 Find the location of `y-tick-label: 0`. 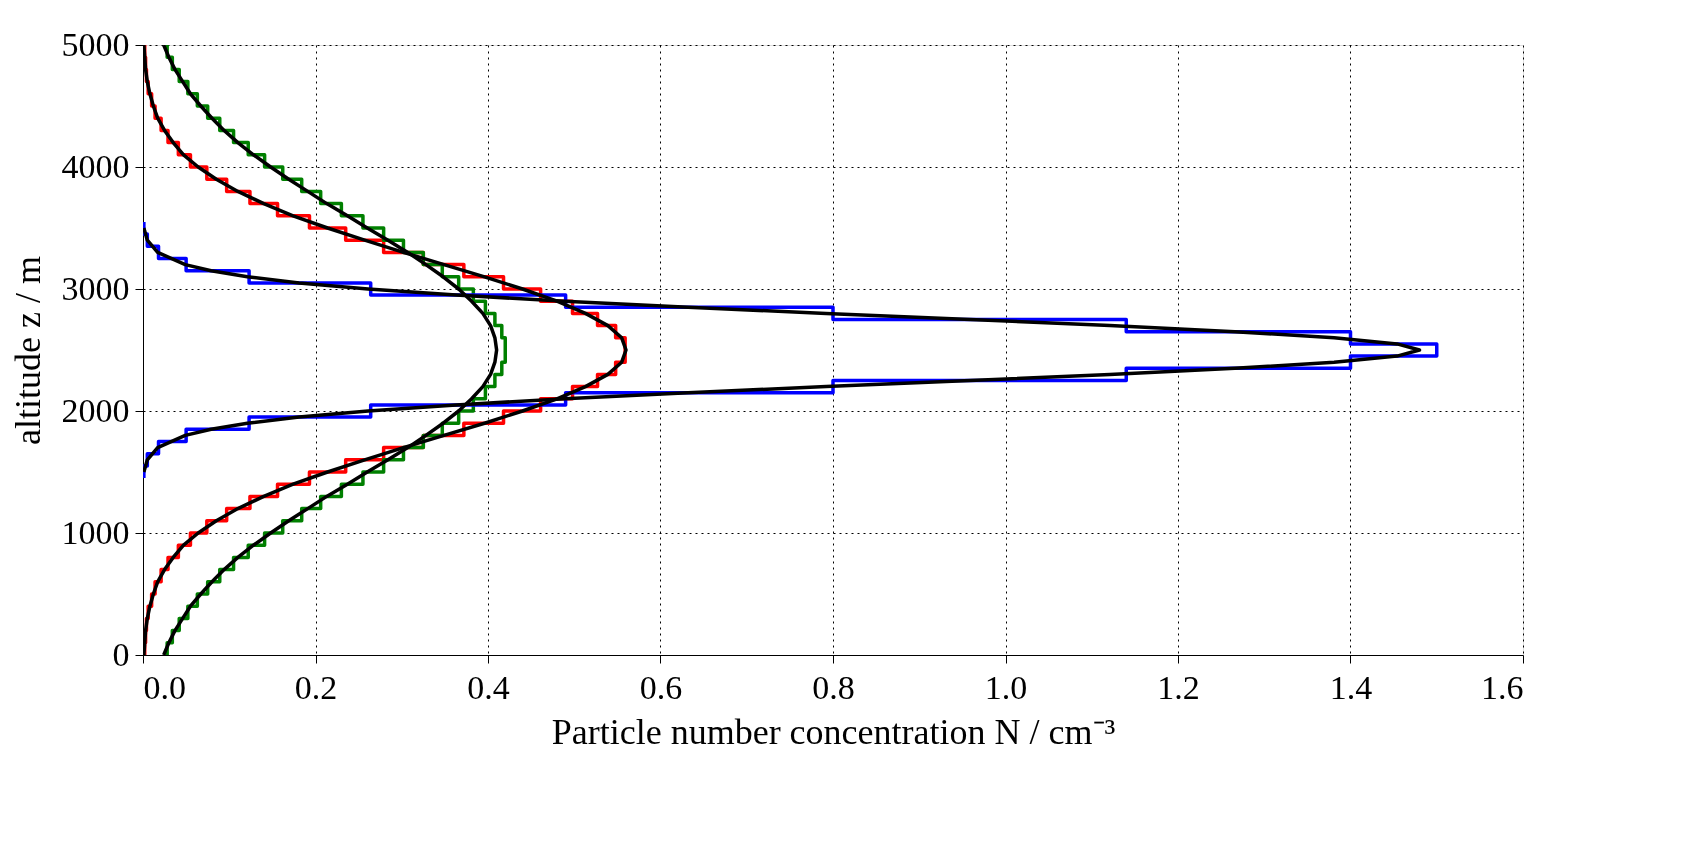

y-tick-label: 0 is located at coordinates (121, 654).